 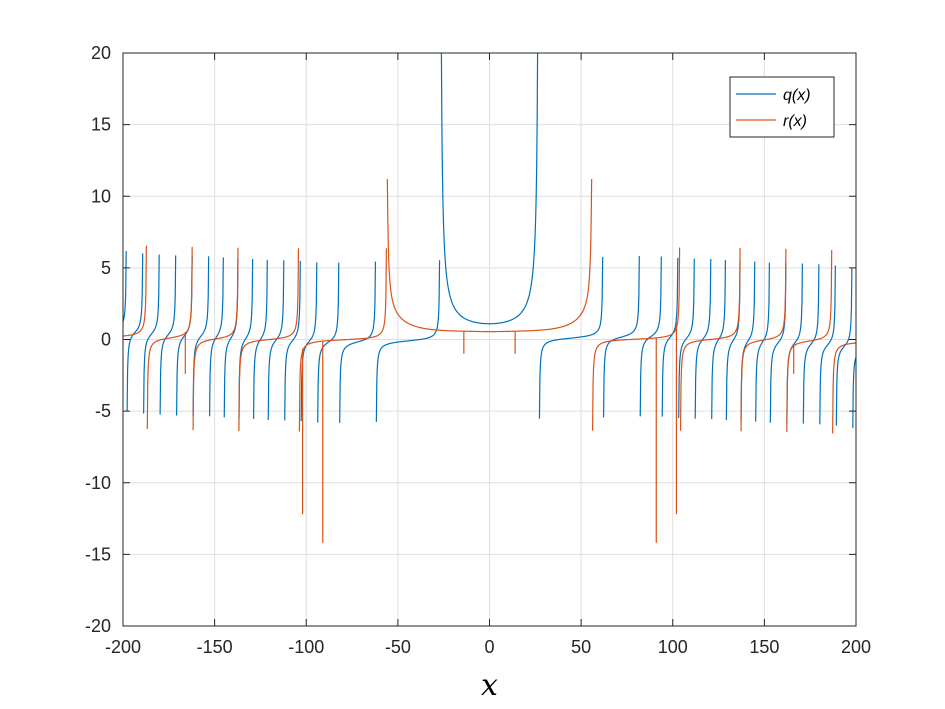 I want to click on x-tick-label: 0, so click(x=489, y=647).